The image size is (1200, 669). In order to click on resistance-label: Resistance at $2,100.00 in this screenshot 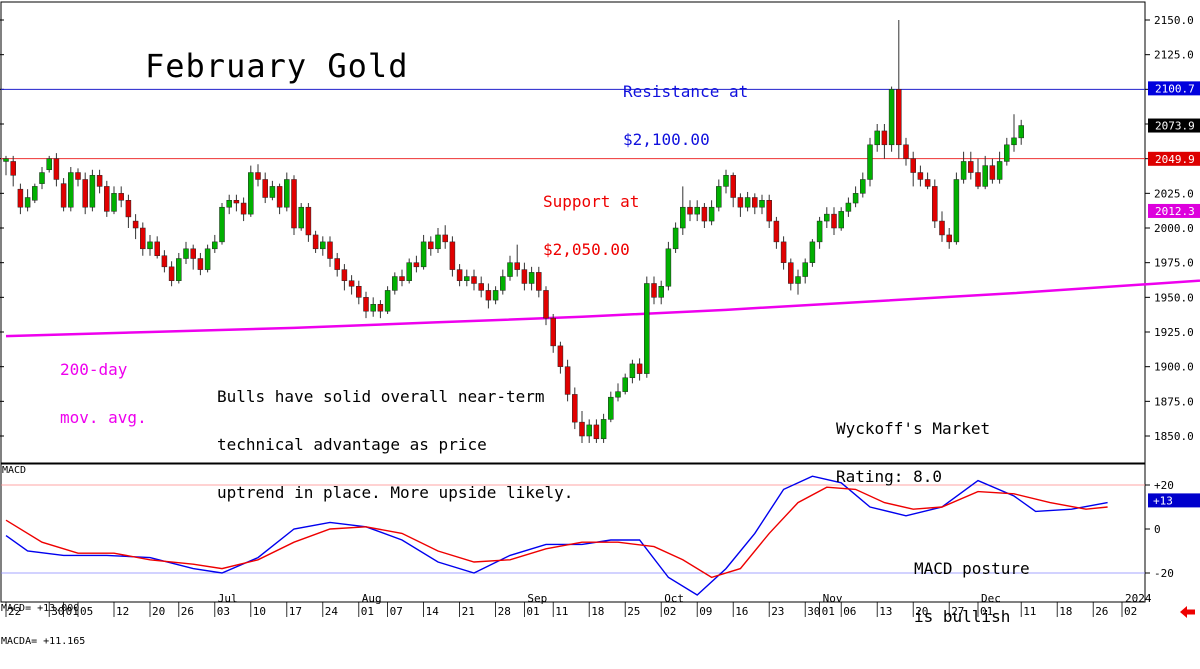, I will do `click(685, 116)`.